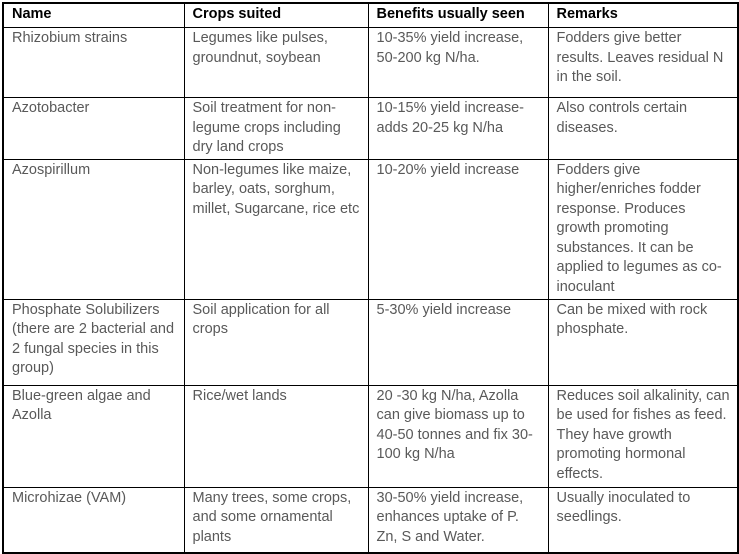 Image resolution: width=739 pixels, height=554 pixels. I want to click on cell-name: Azotobacter, so click(93, 128).